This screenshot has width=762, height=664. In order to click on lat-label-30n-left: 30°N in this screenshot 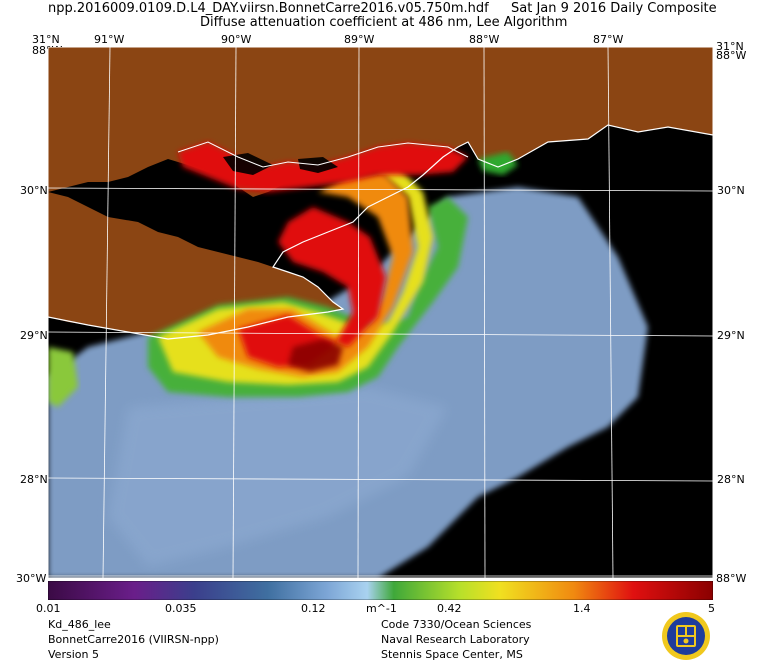, I will do `click(34, 190)`.